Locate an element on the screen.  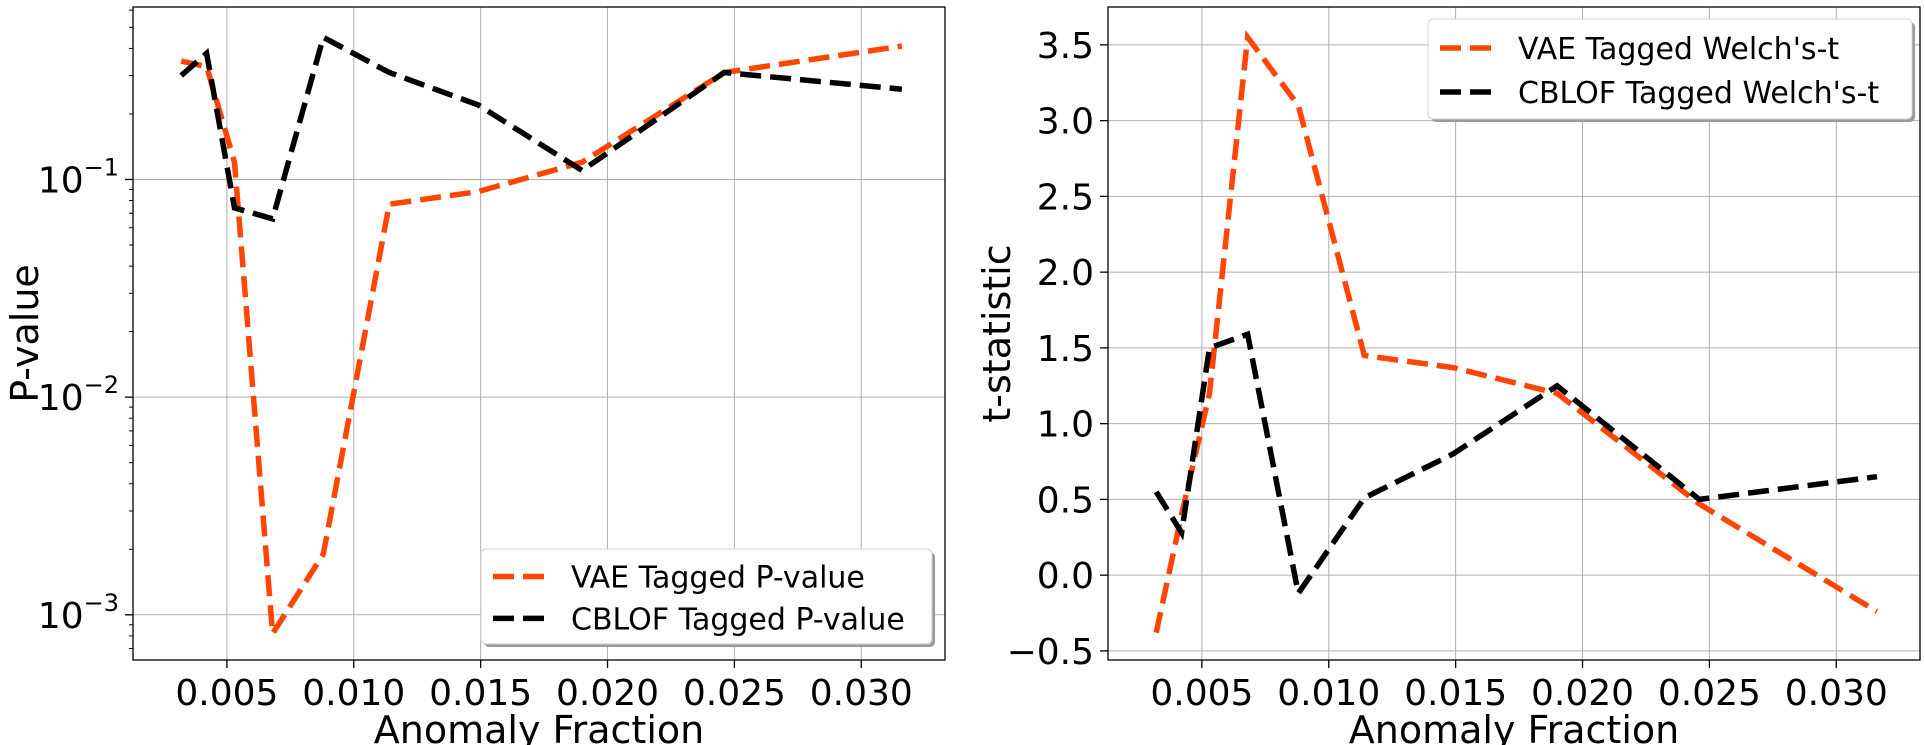
y-tick-label: 10⁻¹ is located at coordinates (78, 177).